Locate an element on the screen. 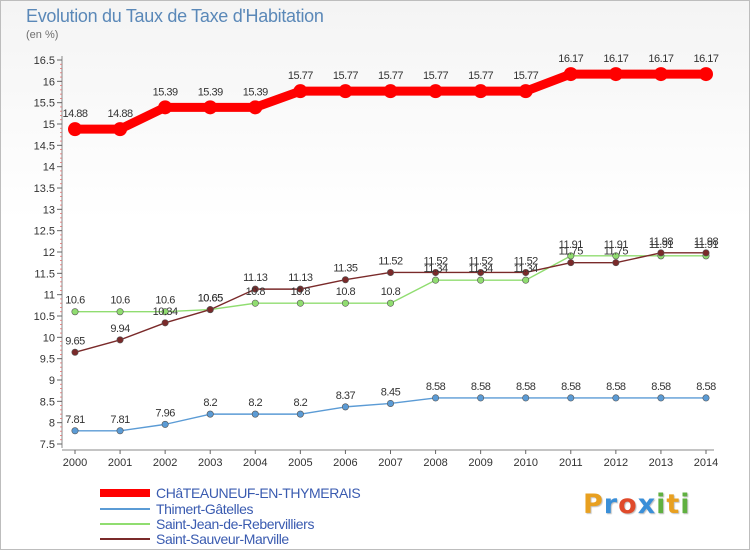 The image size is (750, 550). data-label: 11.75 is located at coordinates (616, 252).